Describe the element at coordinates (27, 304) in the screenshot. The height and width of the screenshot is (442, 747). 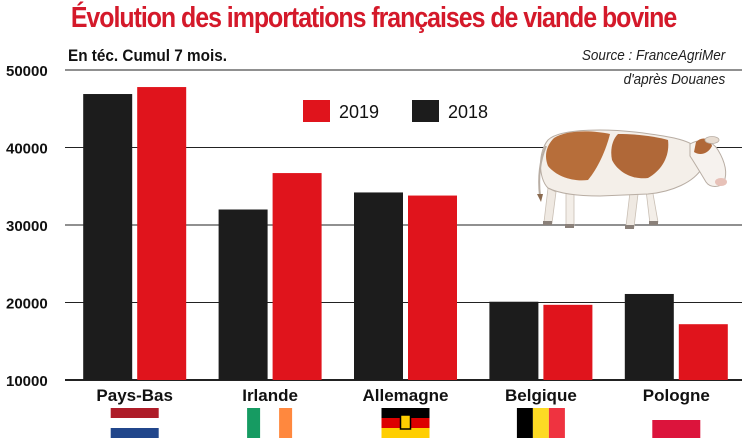
I see `y-tick-label: 20000` at that location.